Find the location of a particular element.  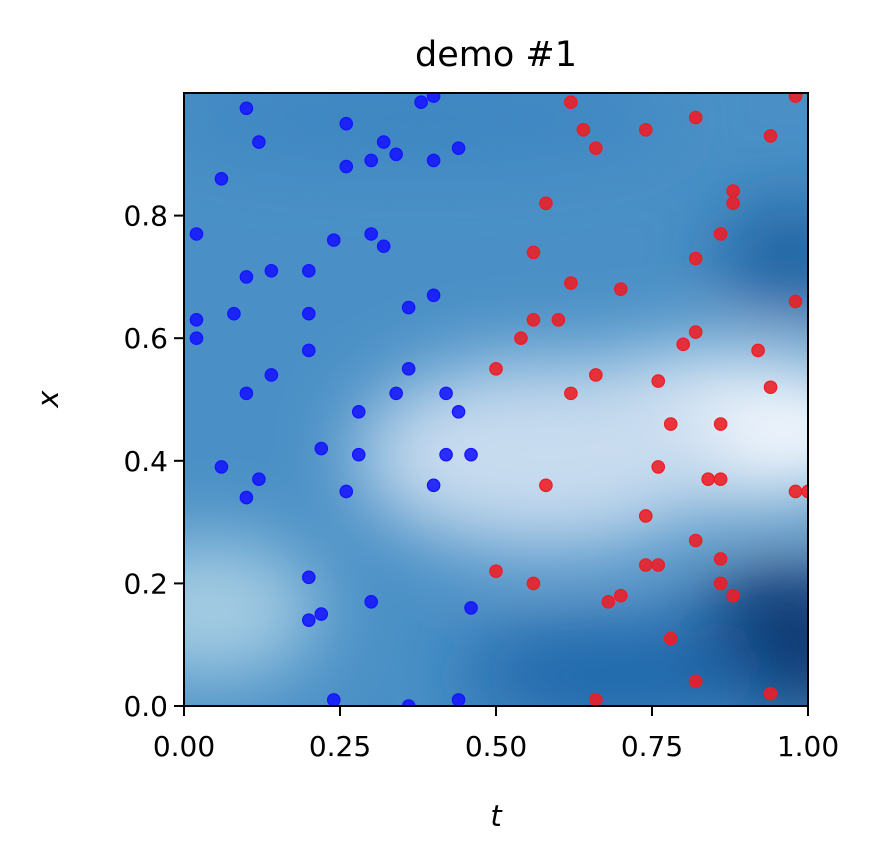

y-tick-label: 0.6 is located at coordinates (145, 338).